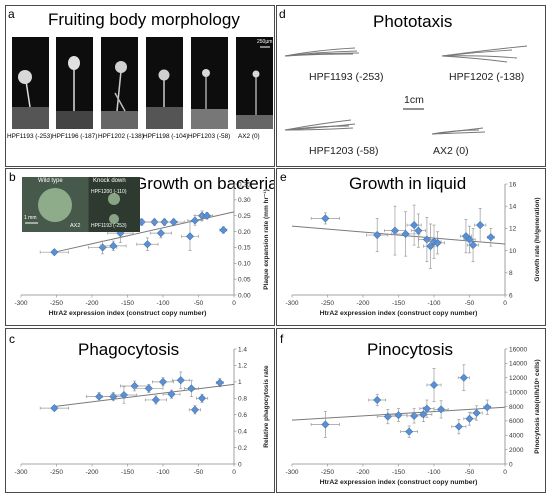 This screenshot has width=550, height=498. What do you see at coordinates (513, 229) in the screenshot?
I see `y-tick-label: 12` at bounding box center [513, 229].